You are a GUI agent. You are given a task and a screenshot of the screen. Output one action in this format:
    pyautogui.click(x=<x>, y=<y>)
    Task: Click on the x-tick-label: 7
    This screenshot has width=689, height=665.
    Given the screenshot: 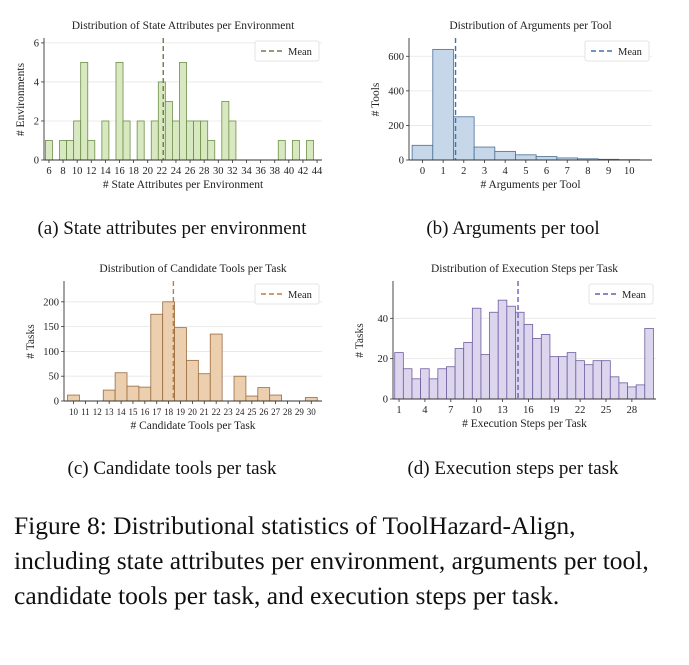 What is the action you would take?
    pyautogui.click(x=450, y=410)
    